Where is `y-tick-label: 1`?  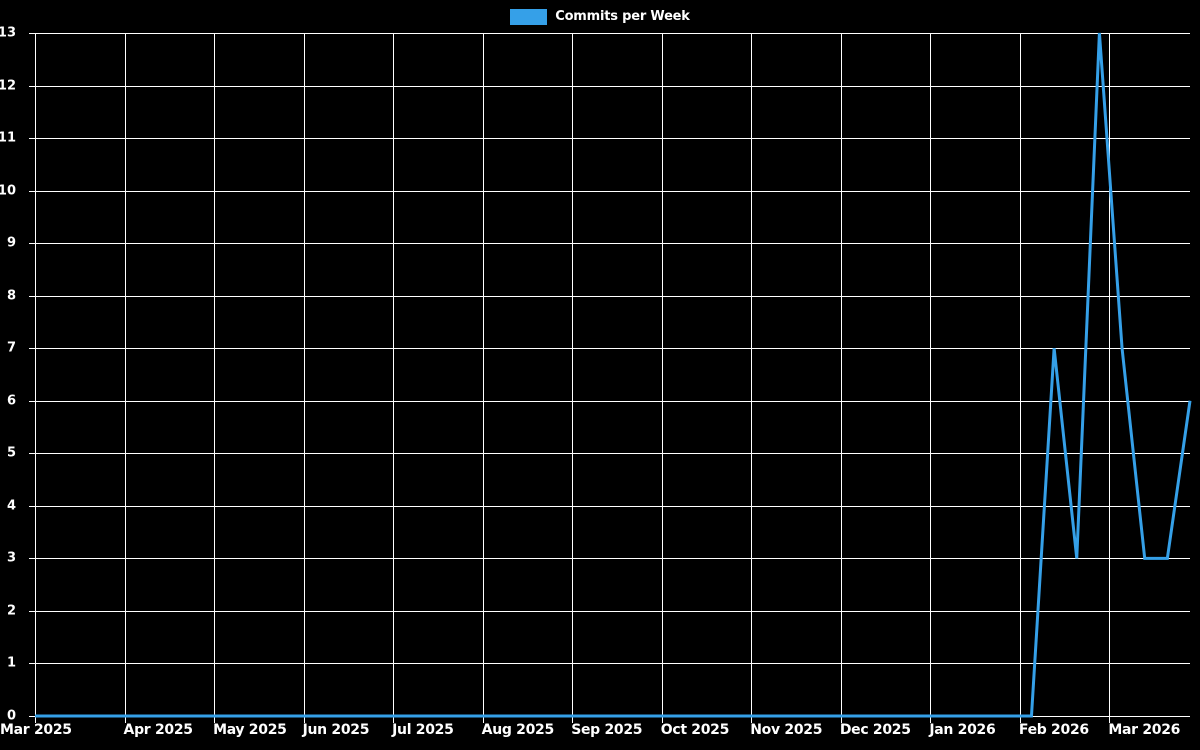
y-tick-label: 1 is located at coordinates (11, 663).